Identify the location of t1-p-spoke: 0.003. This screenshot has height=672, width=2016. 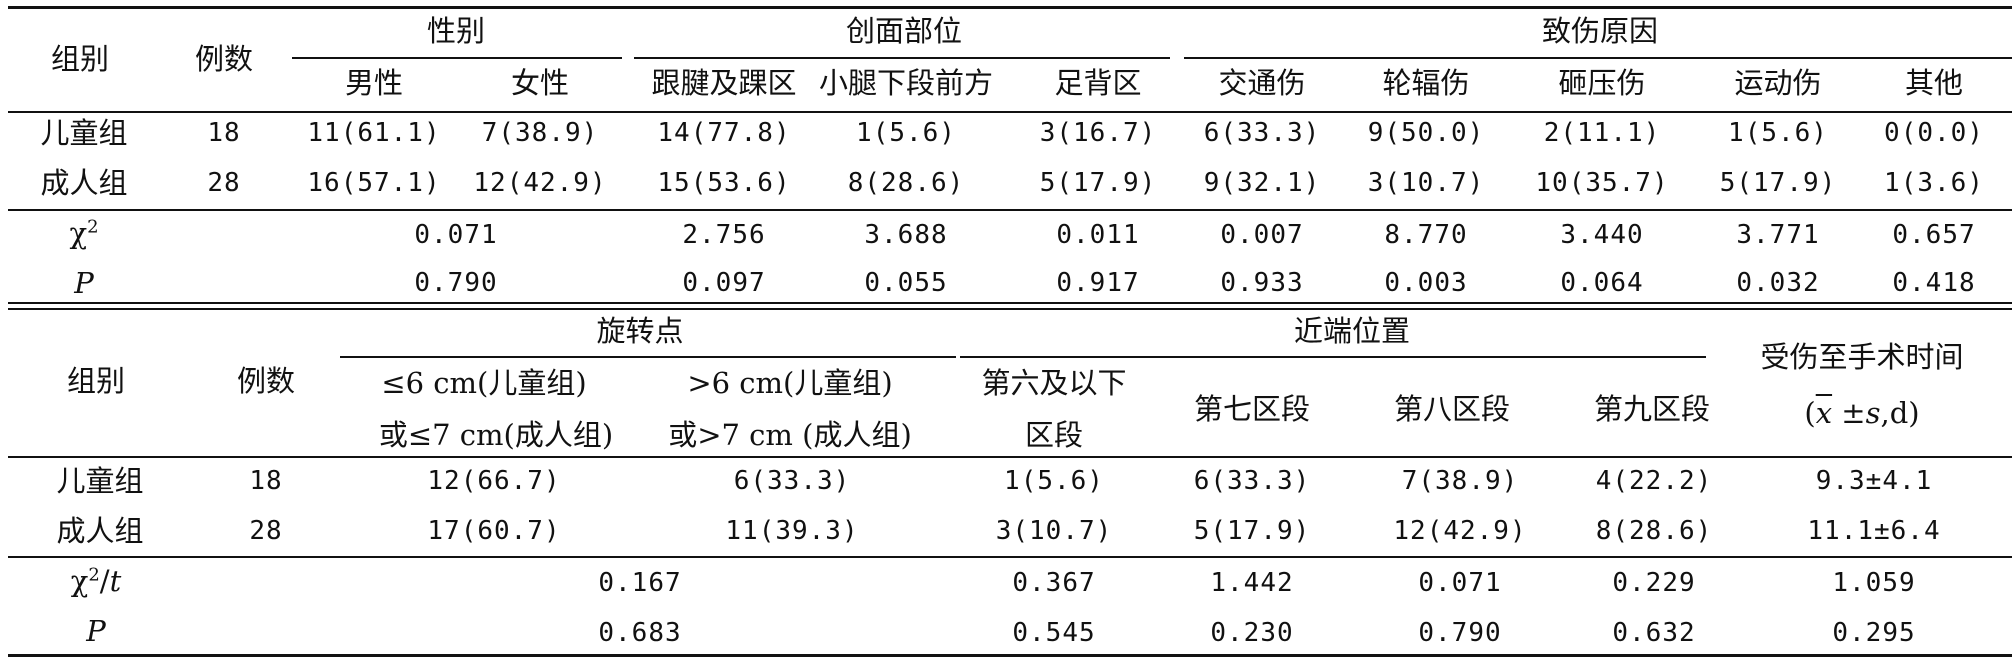
(1426, 283).